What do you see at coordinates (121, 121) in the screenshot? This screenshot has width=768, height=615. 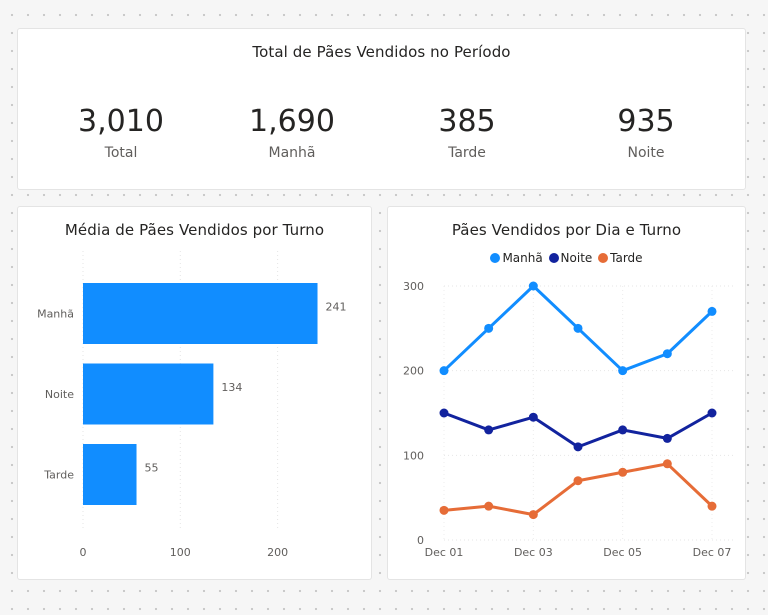 I see `kpi-total-value: 3,010` at bounding box center [121, 121].